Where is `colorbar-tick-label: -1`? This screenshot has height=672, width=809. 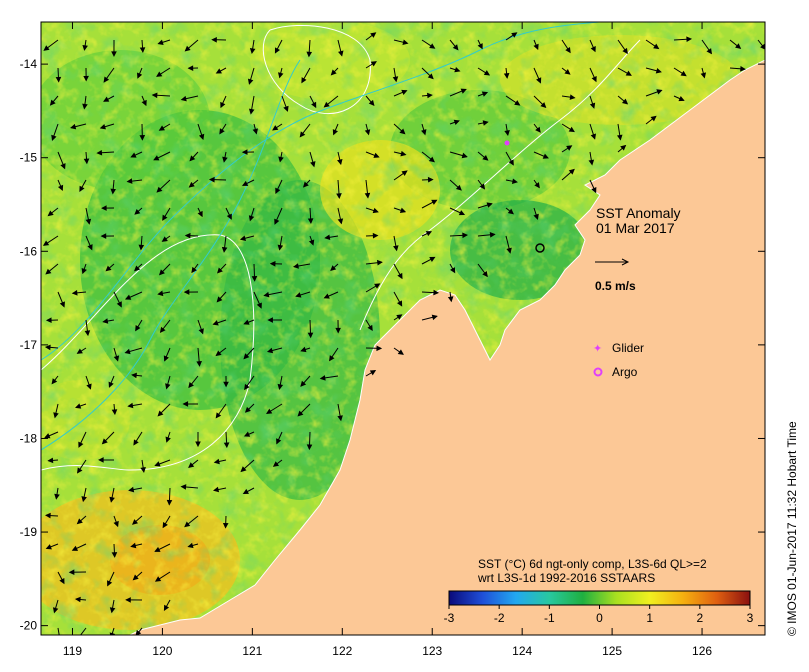 colorbar-tick-label: -1 is located at coordinates (549, 618).